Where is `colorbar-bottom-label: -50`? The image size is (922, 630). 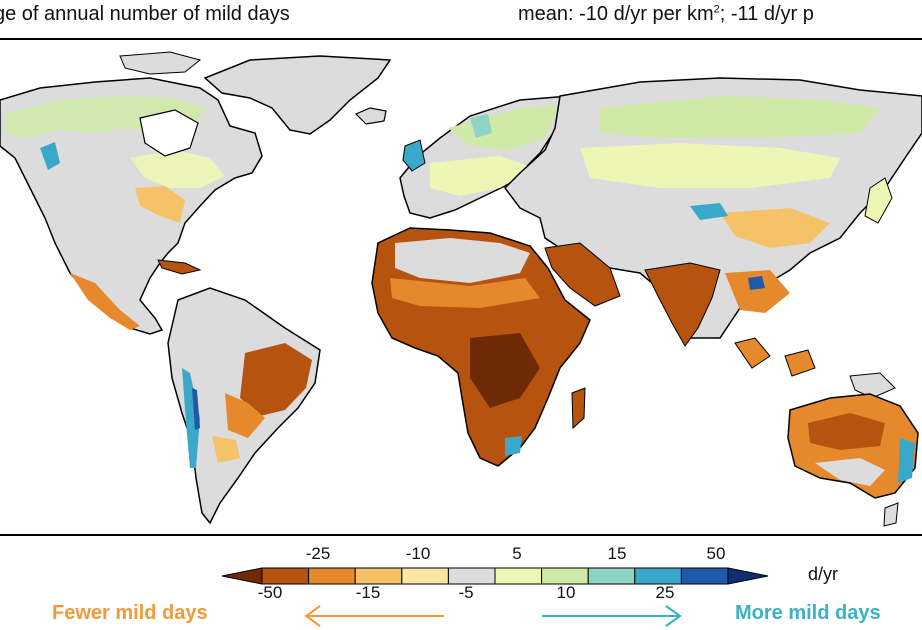
colorbar-bottom-label: -50 is located at coordinates (270, 592).